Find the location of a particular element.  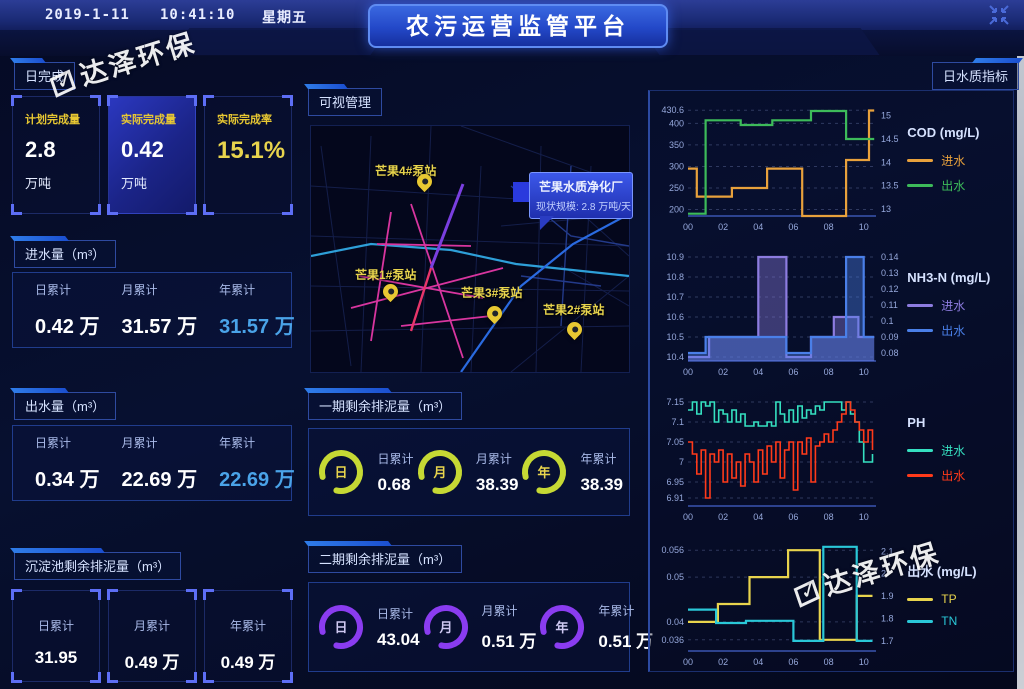

panel-title-inflow: 进水量（m³） is located at coordinates (65, 254).